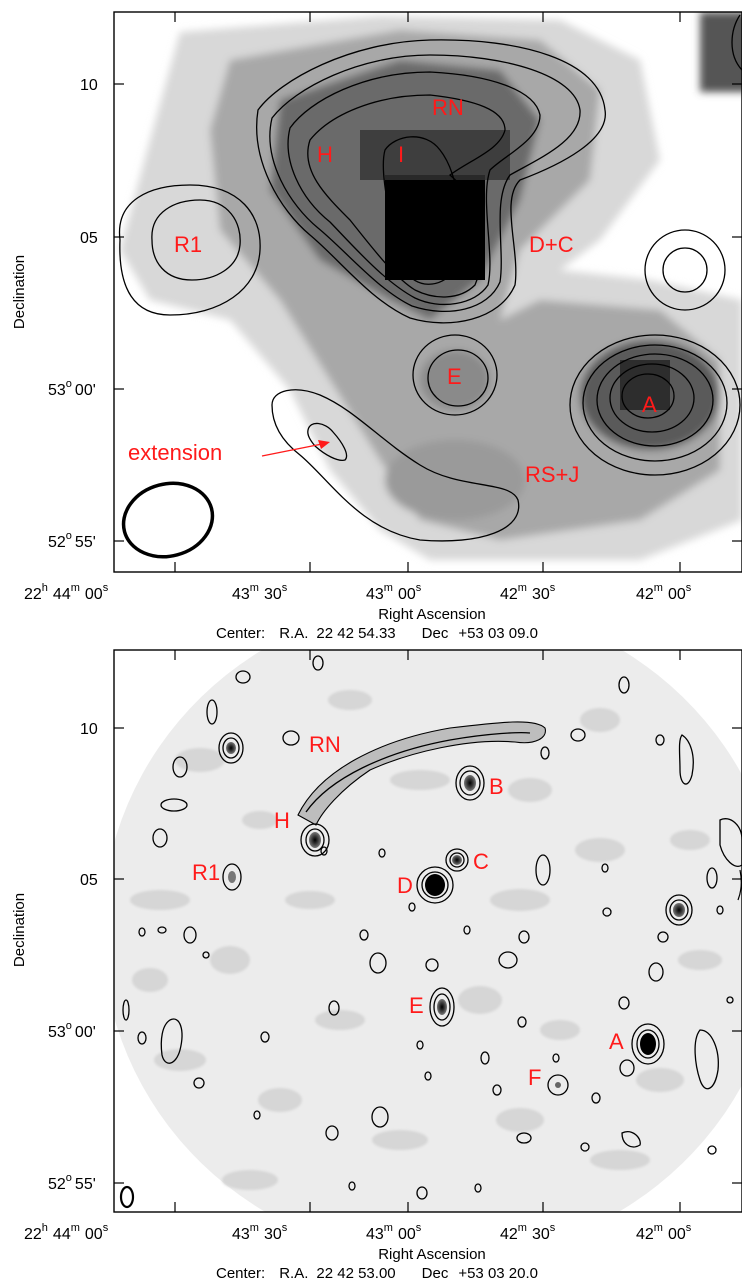  Describe the element at coordinates (481, 861) in the screenshot. I see `label-c: C` at that location.